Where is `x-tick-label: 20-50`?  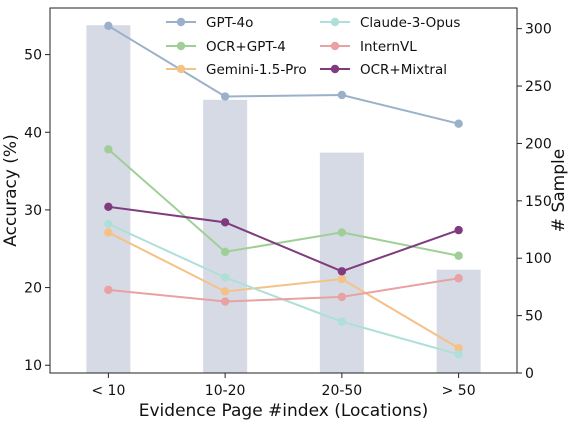 x-tick-label: 20-50 is located at coordinates (342, 391).